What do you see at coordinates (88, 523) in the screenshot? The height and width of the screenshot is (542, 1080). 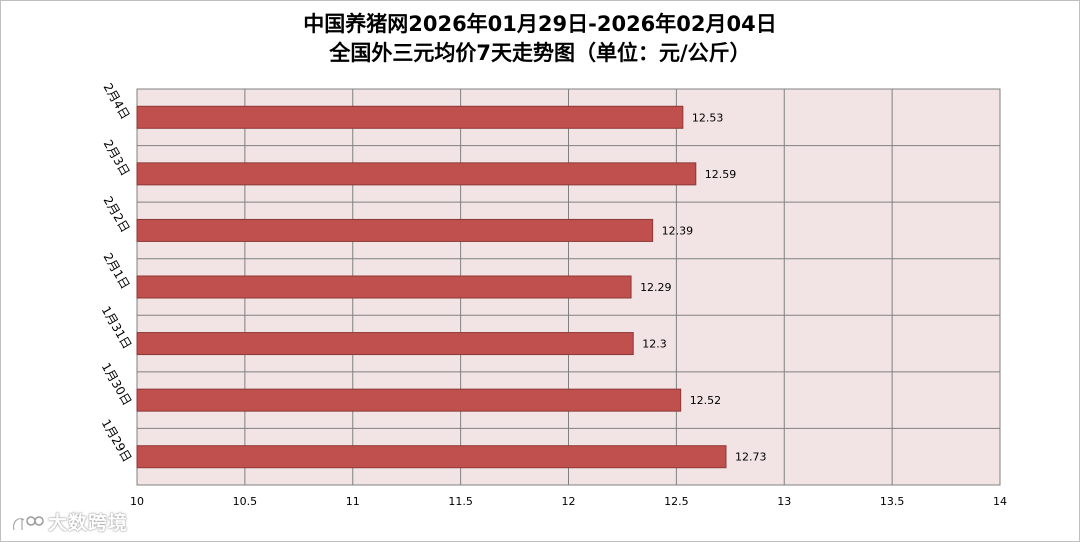 I see `watermark-text: 大数跨境` at bounding box center [88, 523].